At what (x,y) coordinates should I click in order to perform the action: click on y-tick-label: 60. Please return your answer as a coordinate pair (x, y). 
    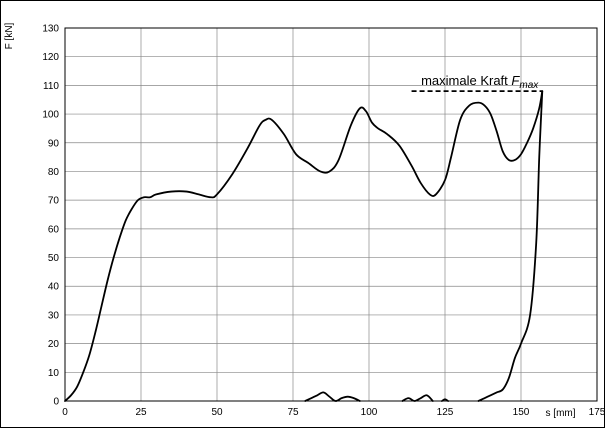
    Looking at the image, I should click on (54, 229).